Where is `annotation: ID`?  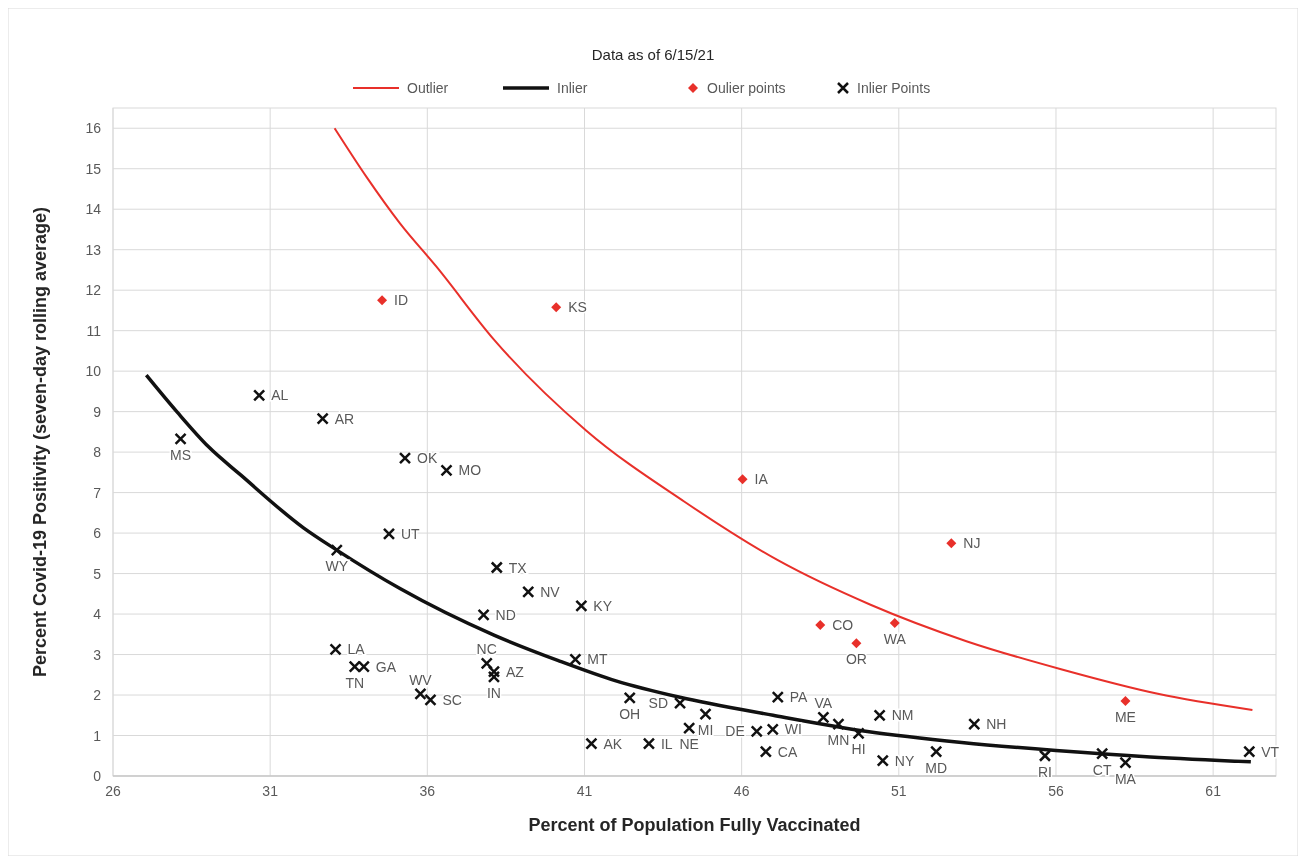
annotation: ID is located at coordinates (401, 300).